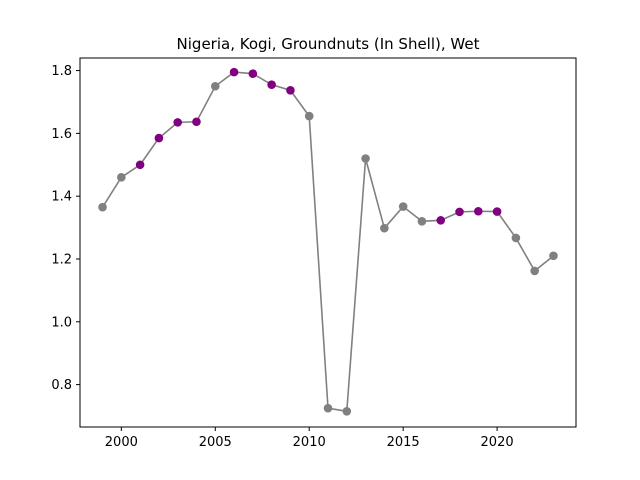 This screenshot has width=640, height=480. Describe the element at coordinates (61, 71) in the screenshot. I see `y-tick-label: 1.8` at that location.